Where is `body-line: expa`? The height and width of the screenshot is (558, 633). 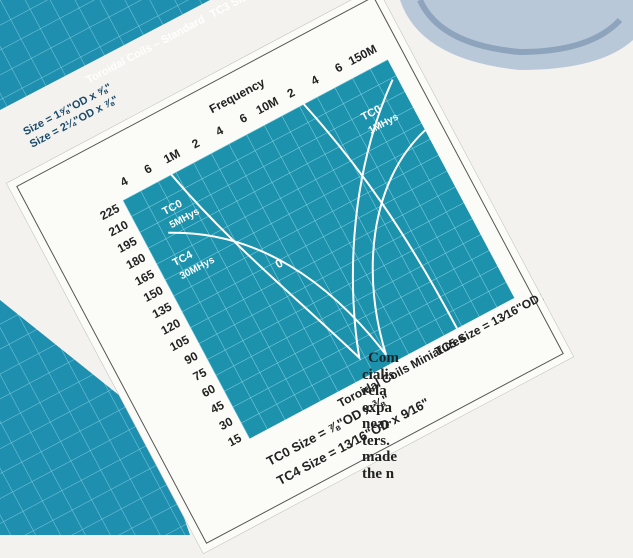
body-line: expa is located at coordinates (377, 407).